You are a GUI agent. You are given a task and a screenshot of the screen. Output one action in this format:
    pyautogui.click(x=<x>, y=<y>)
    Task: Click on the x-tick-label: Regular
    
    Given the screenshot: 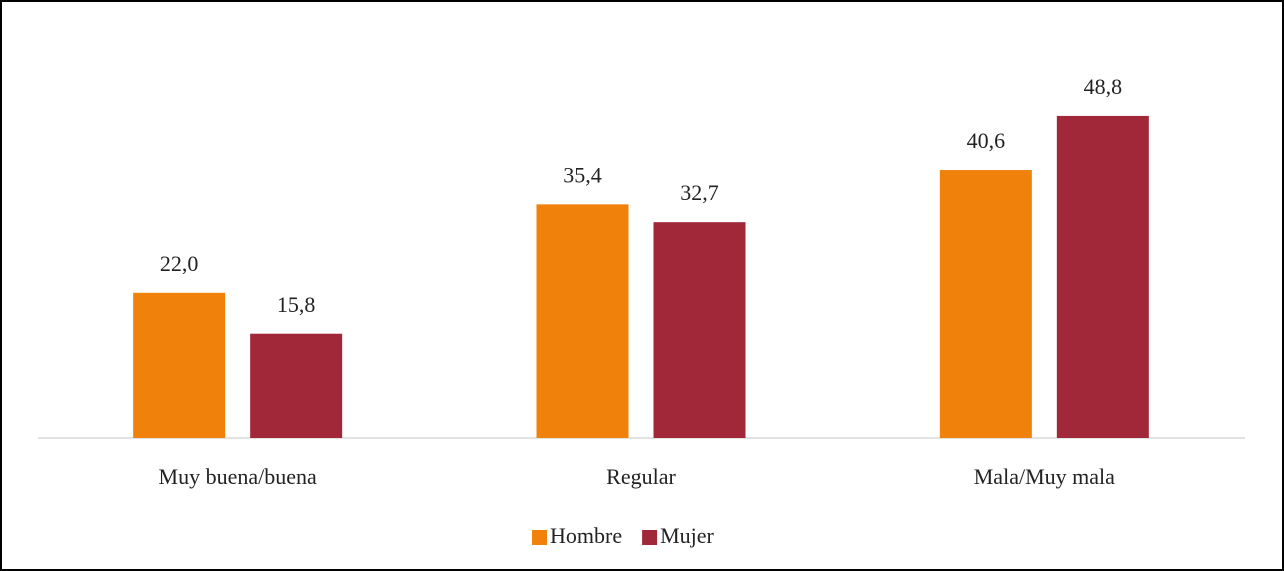 What is the action you would take?
    pyautogui.click(x=641, y=476)
    